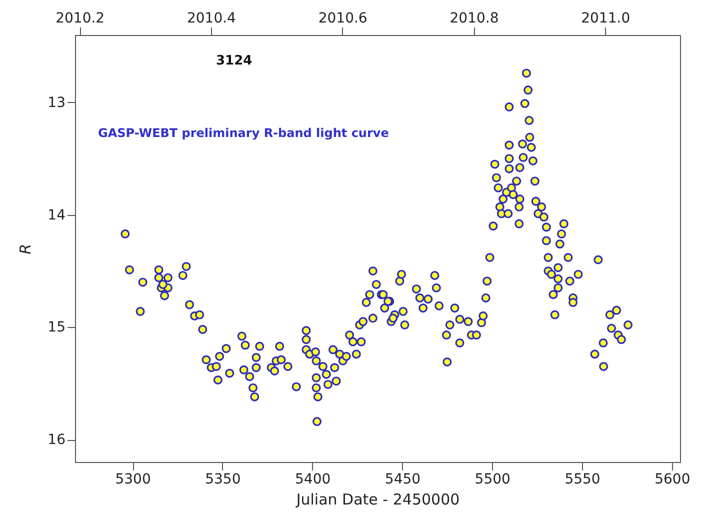  I want to click on x-tick-label: 5350, so click(223, 480).